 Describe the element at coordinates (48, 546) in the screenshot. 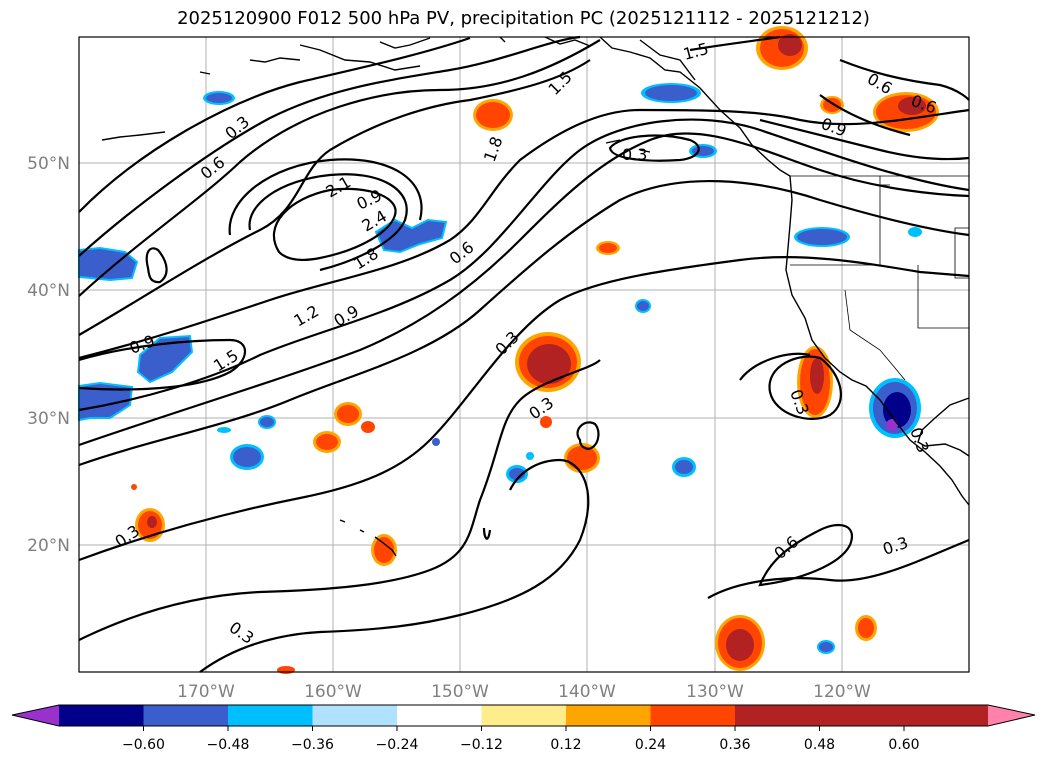

I see `lat-label: 20°N` at that location.